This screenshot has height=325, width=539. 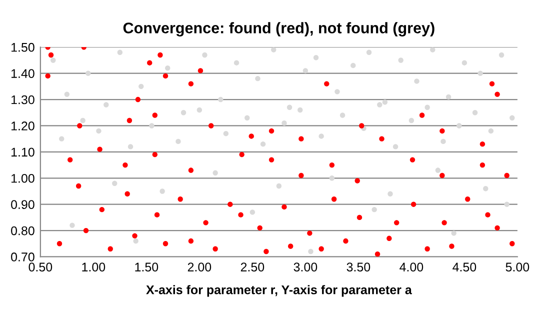 What do you see at coordinates (200, 267) in the screenshot?
I see `x-tick-label: 2.00` at bounding box center [200, 267].